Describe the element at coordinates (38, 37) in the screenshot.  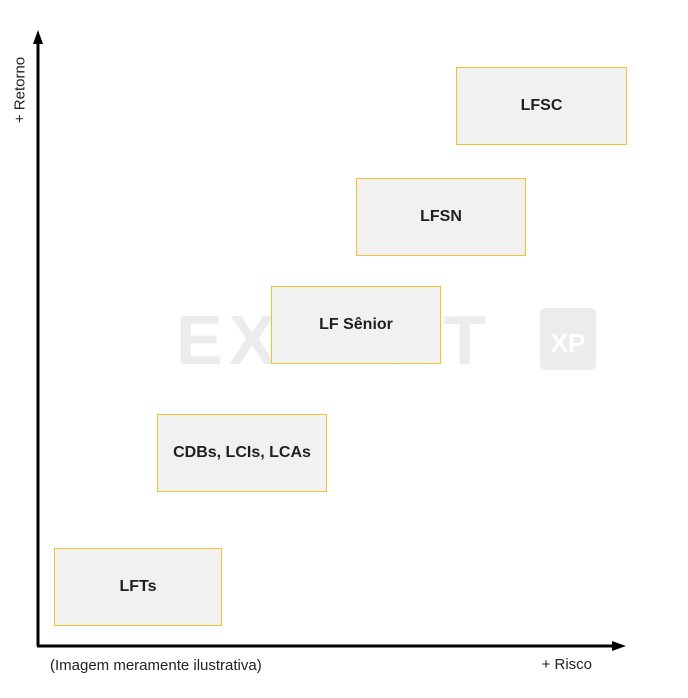
I see `y-axis-arrow-icon` at that location.